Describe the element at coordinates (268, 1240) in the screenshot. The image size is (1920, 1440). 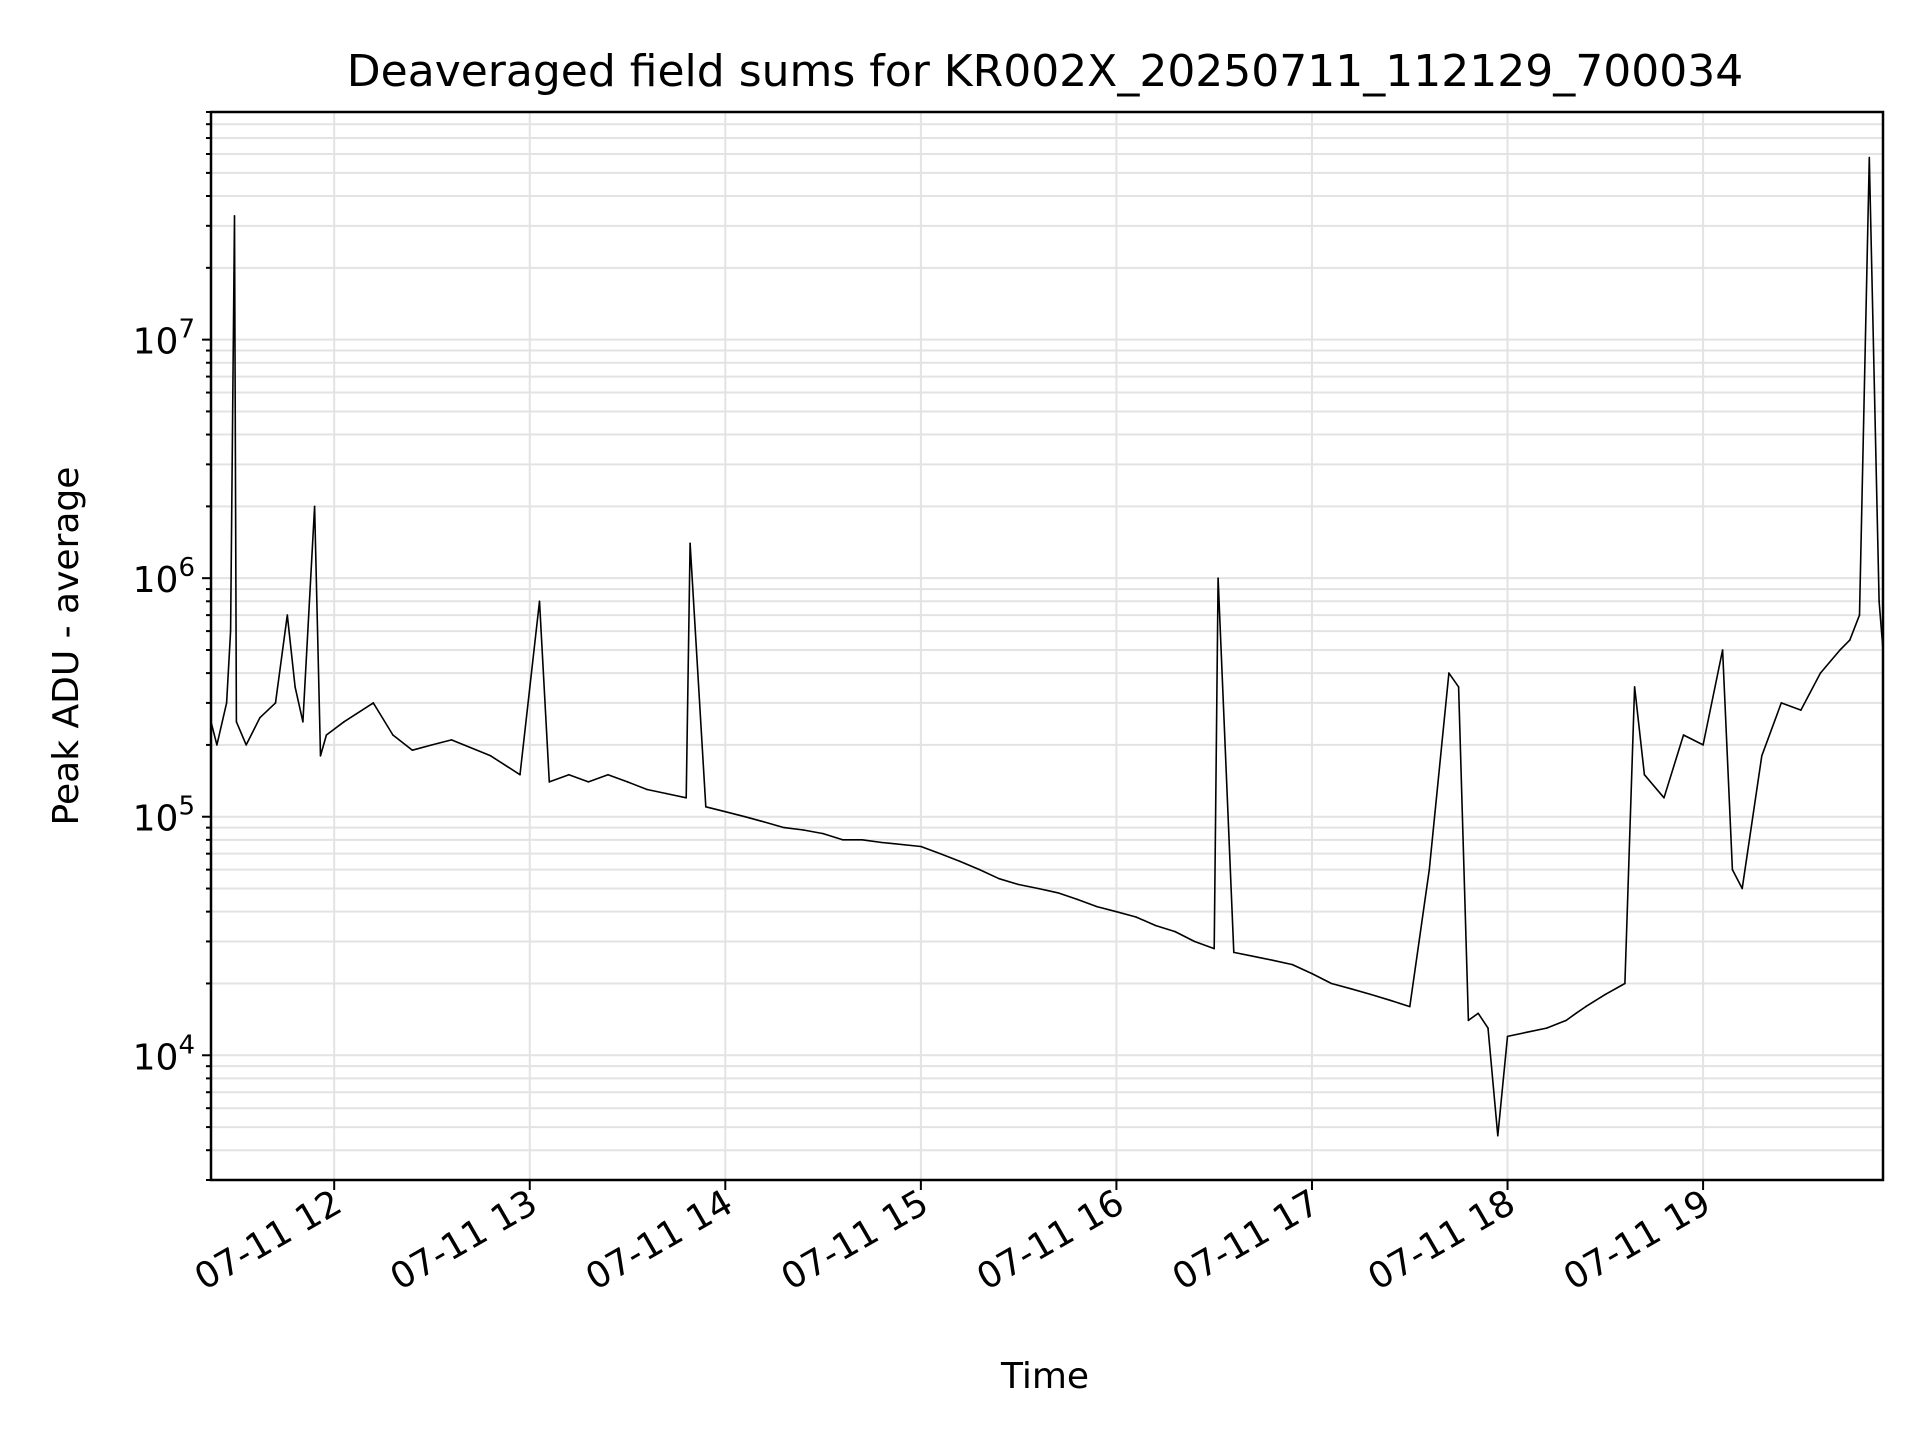
I see `x-tick-label: 07-11 12` at that location.